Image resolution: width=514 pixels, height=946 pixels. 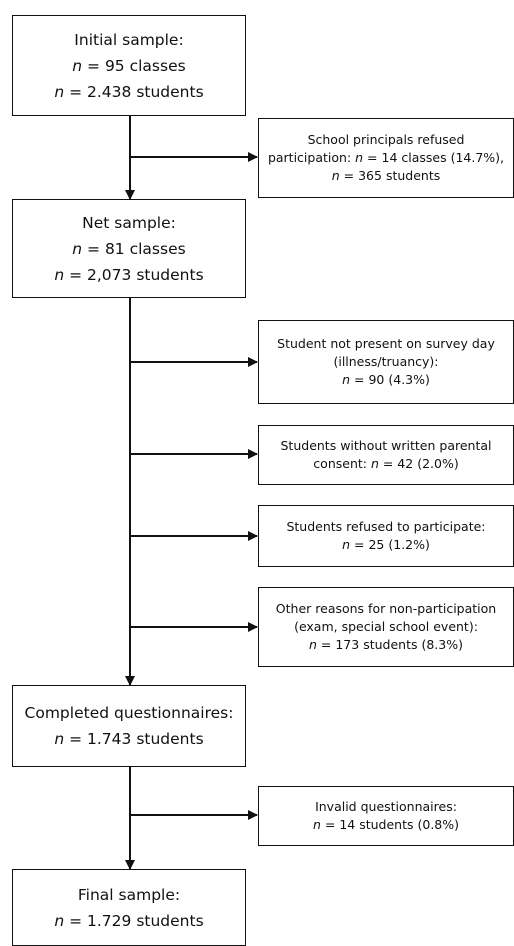 I want to click on text-segment: (exam, special school event):, so click(x=386, y=626).